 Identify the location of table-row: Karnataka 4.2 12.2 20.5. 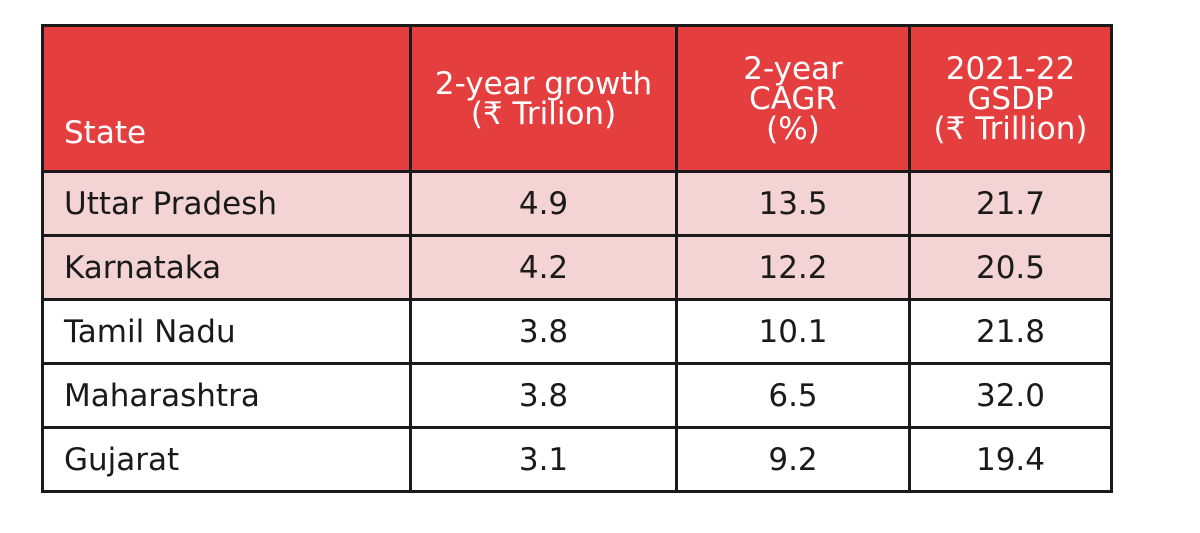
(577, 267).